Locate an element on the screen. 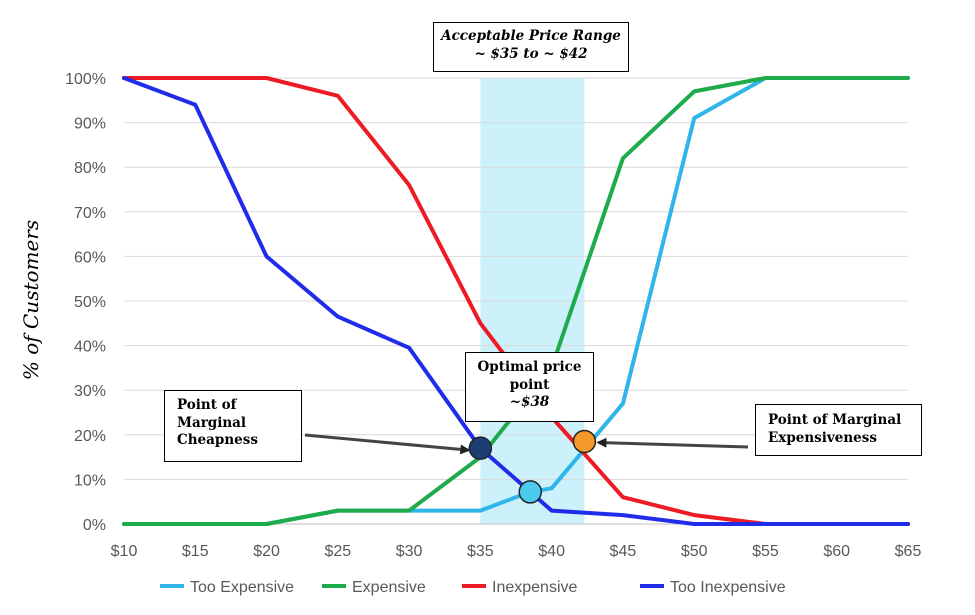 This screenshot has width=975, height=615. x-tick-label: $50 is located at coordinates (694, 551).